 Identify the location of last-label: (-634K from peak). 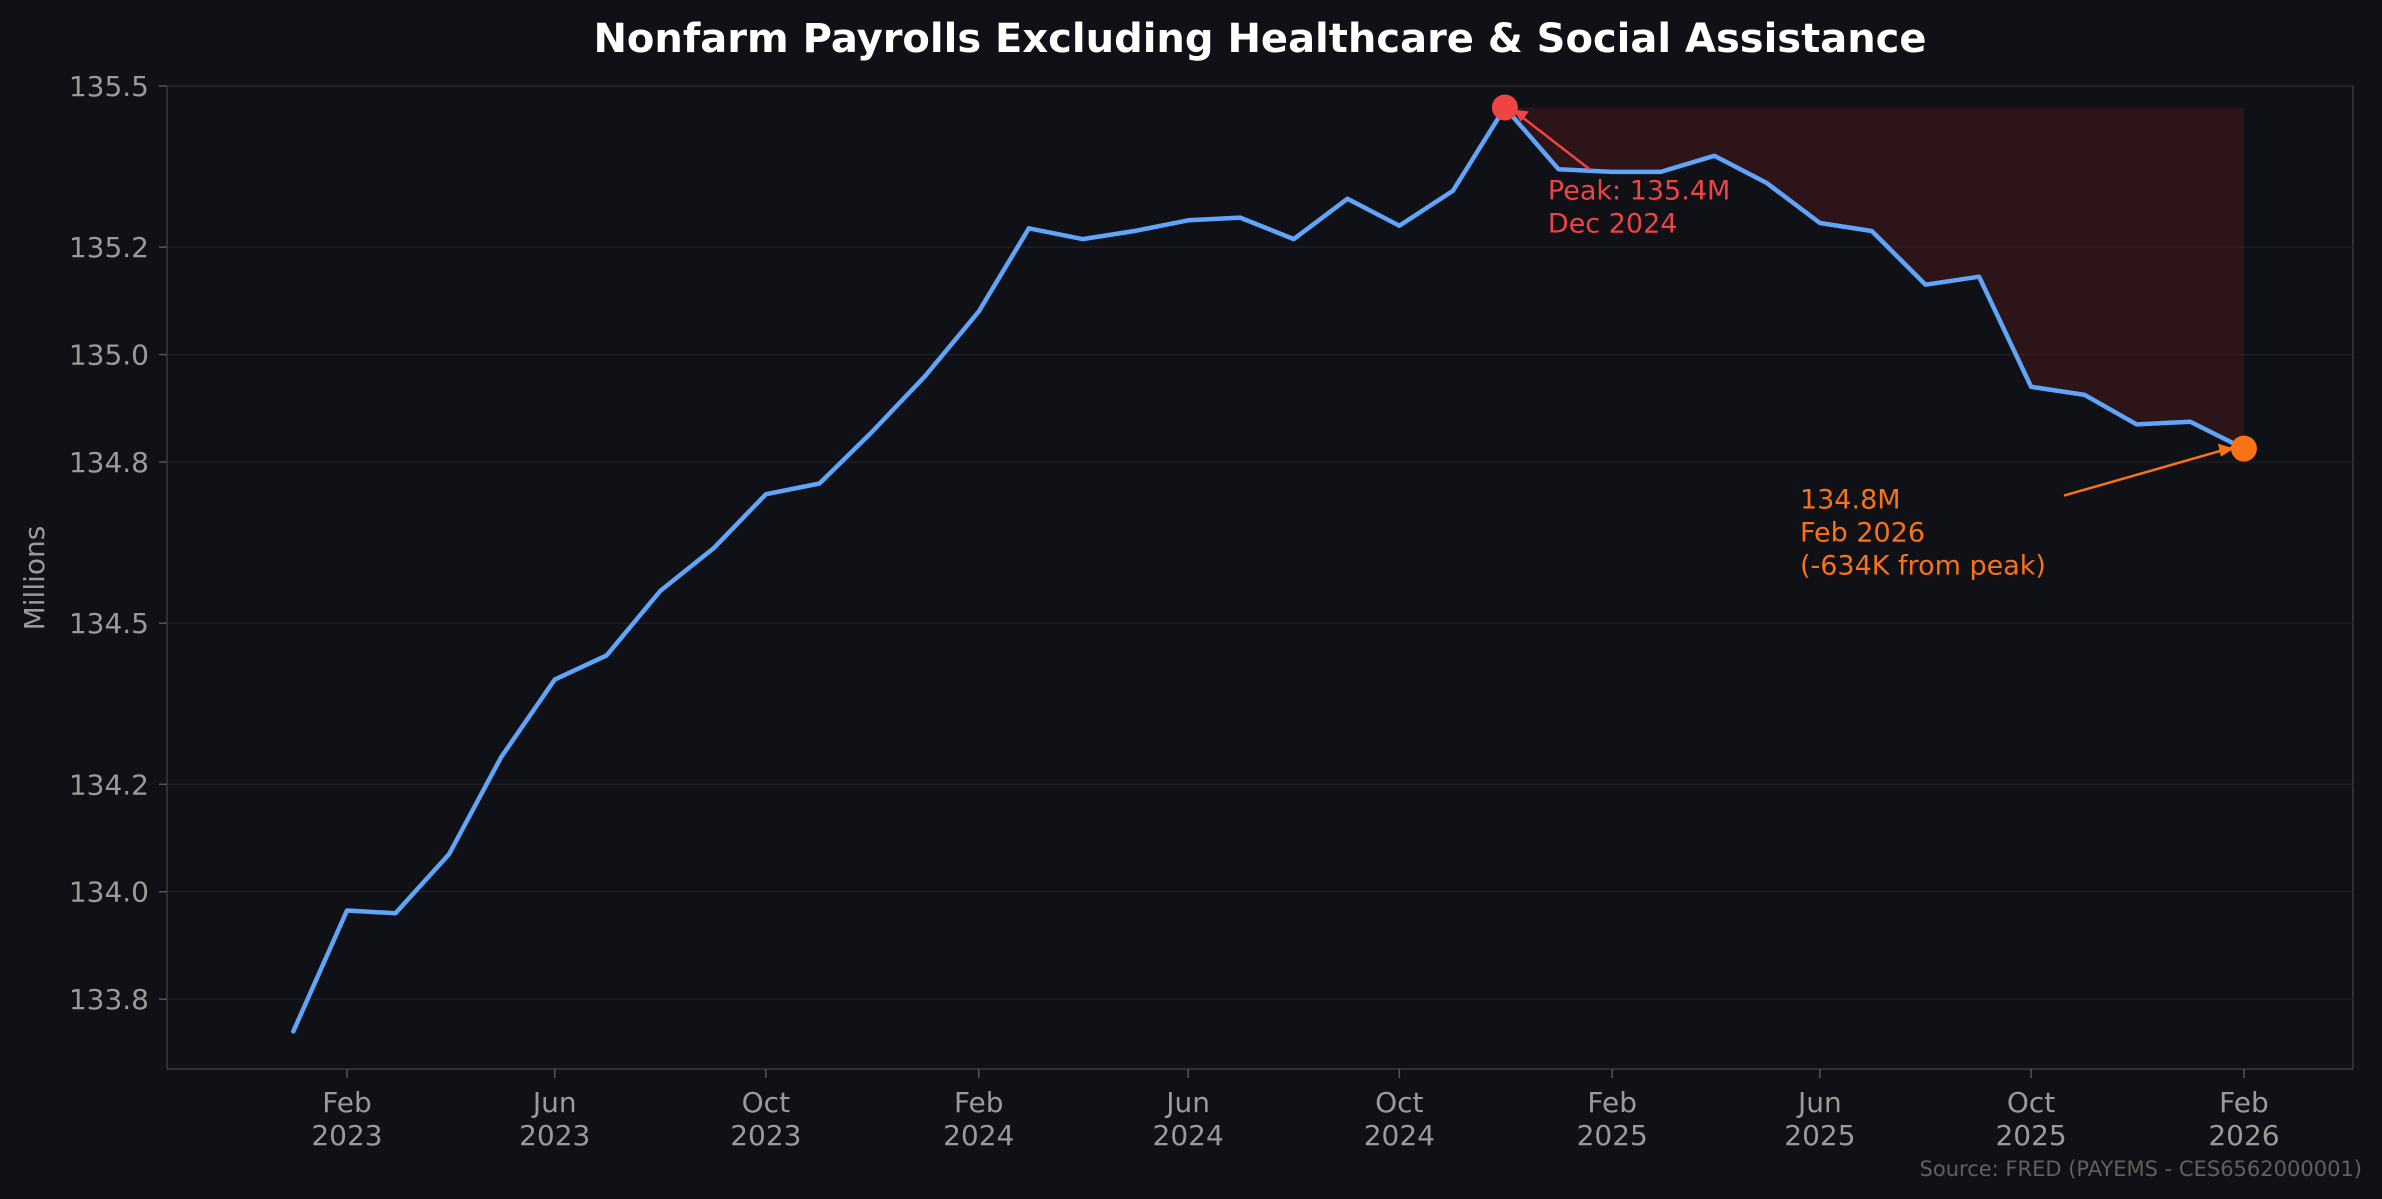
(1923, 566).